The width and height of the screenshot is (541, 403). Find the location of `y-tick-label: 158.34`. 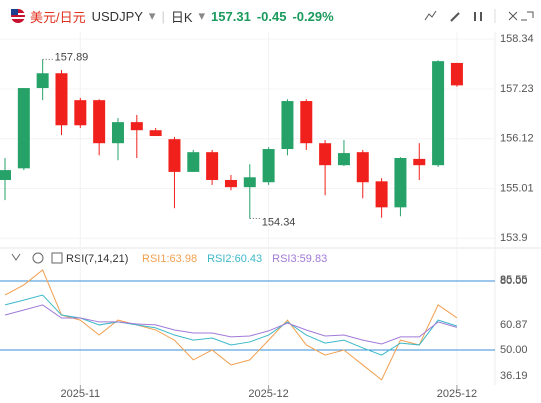

y-tick-label: 158.34 is located at coordinates (517, 39).